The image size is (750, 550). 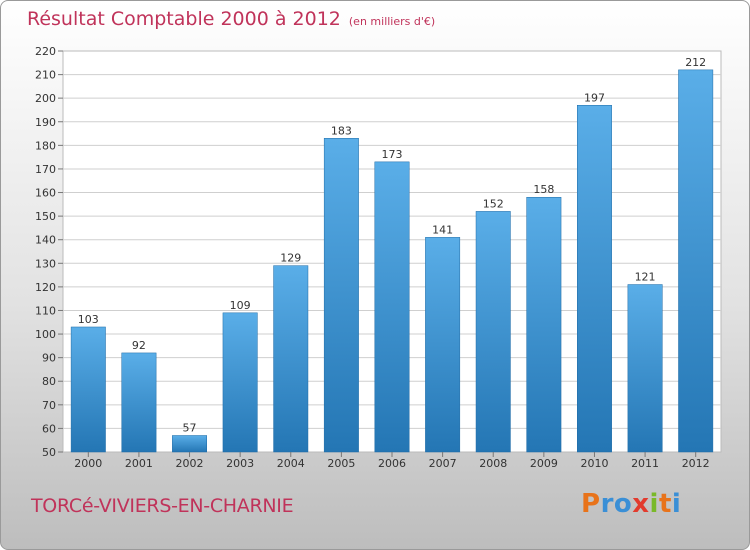 What do you see at coordinates (45, 193) in the screenshot?
I see `y-tick-label: 160` at bounding box center [45, 193].